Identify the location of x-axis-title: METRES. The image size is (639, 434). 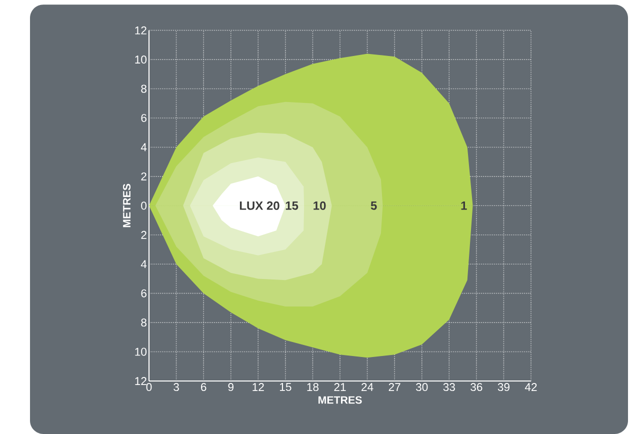
(340, 400).